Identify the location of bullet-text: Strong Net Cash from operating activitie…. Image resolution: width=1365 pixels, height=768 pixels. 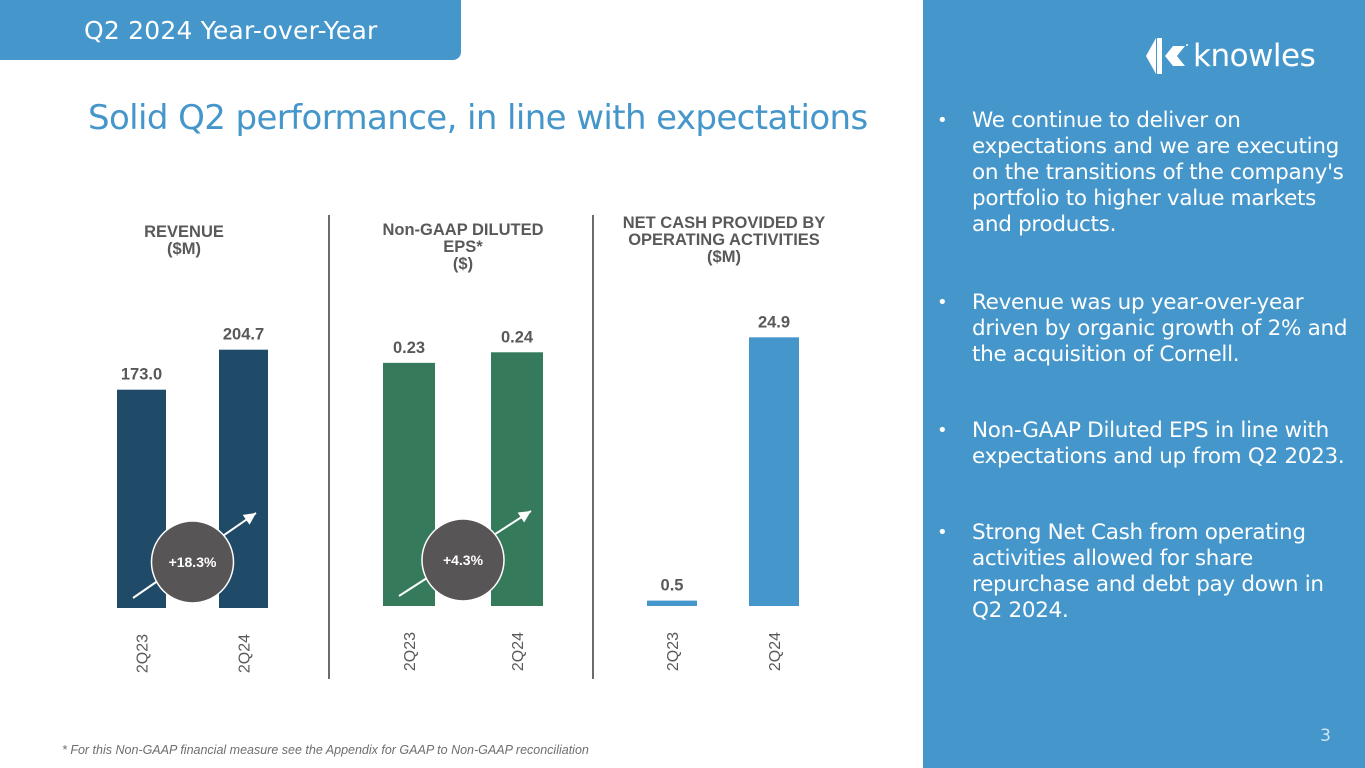
(1148, 571).